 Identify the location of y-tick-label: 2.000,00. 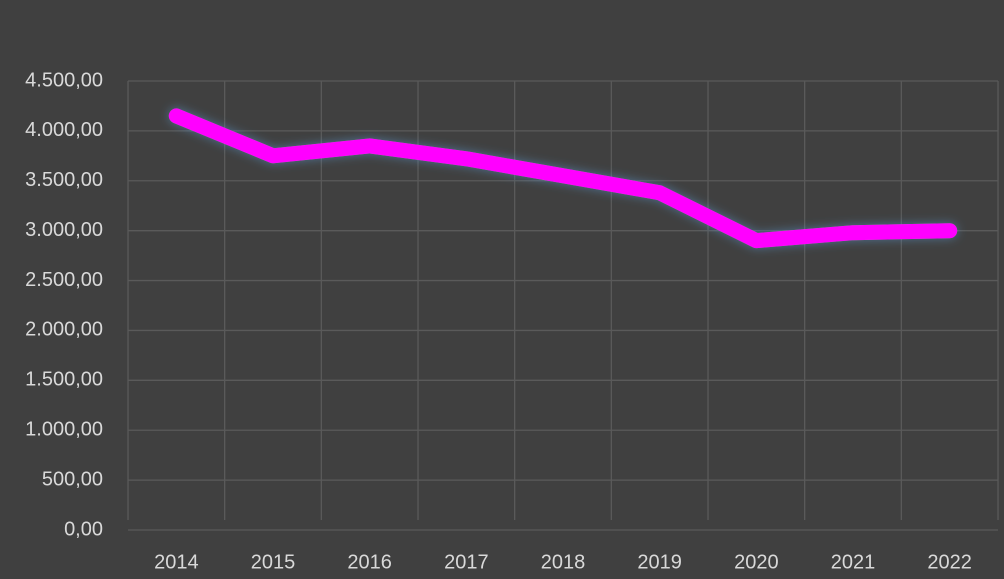
(64, 330).